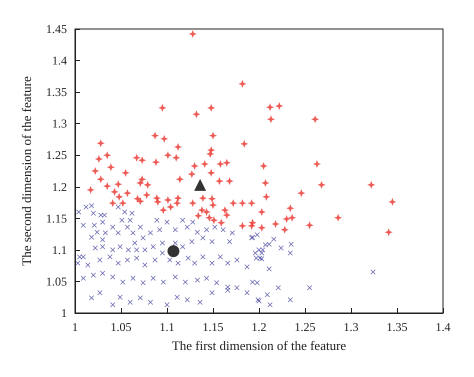 Image resolution: width=474 pixels, height=377 pixels. Describe the element at coordinates (59, 123) in the screenshot. I see `y-tick-label: 1.3` at that location.